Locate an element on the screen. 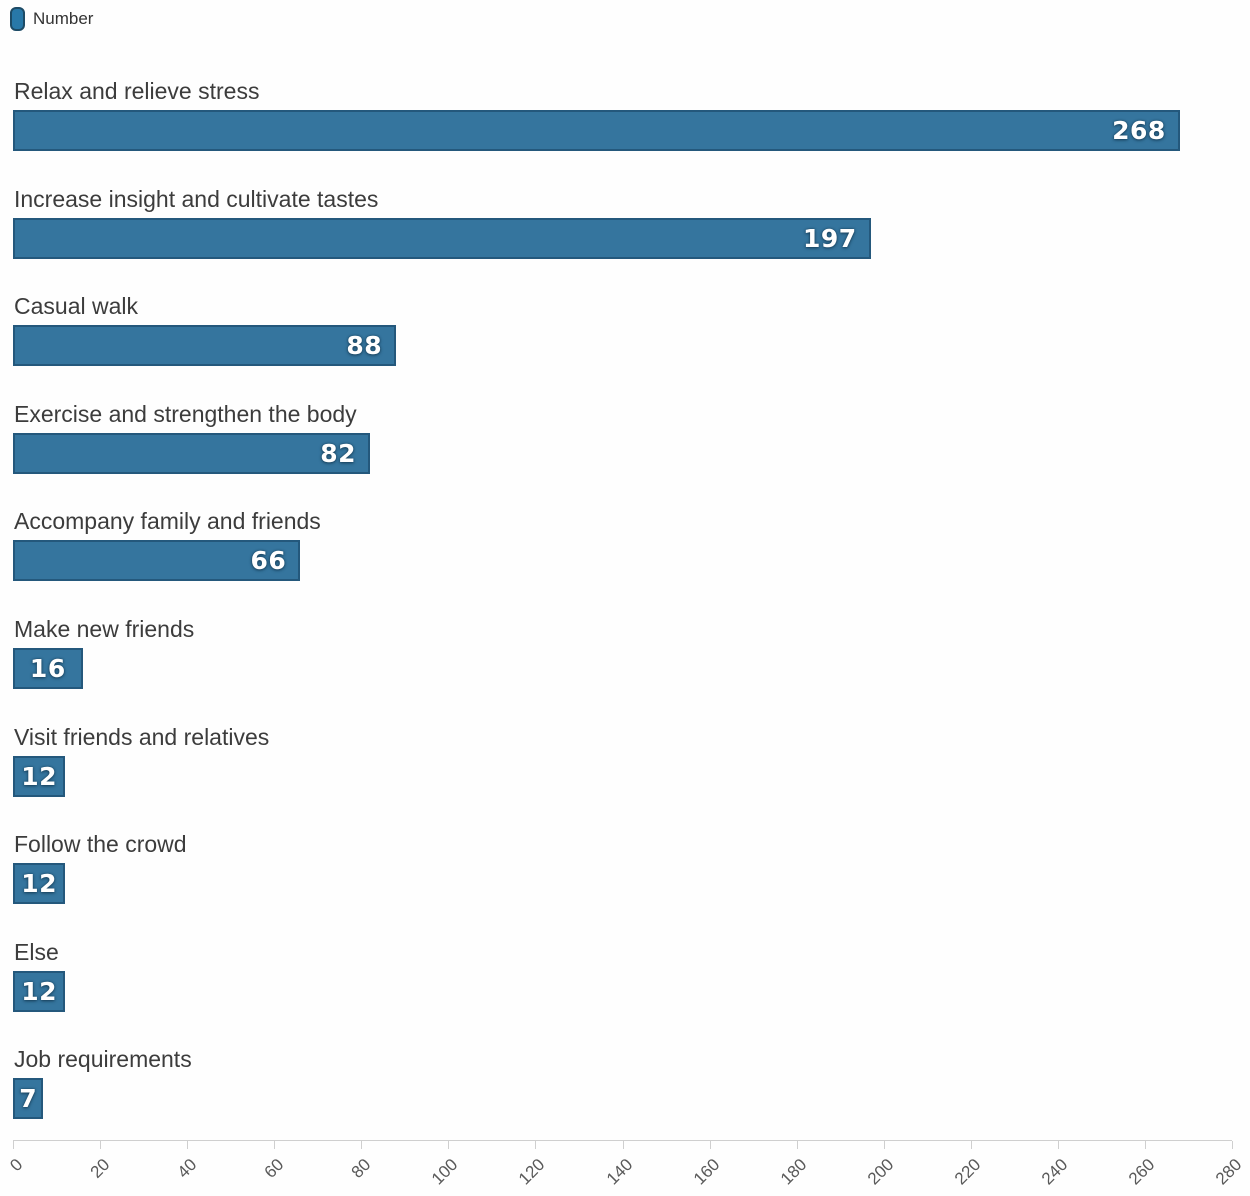  value-label: 268 is located at coordinates (1139, 130).